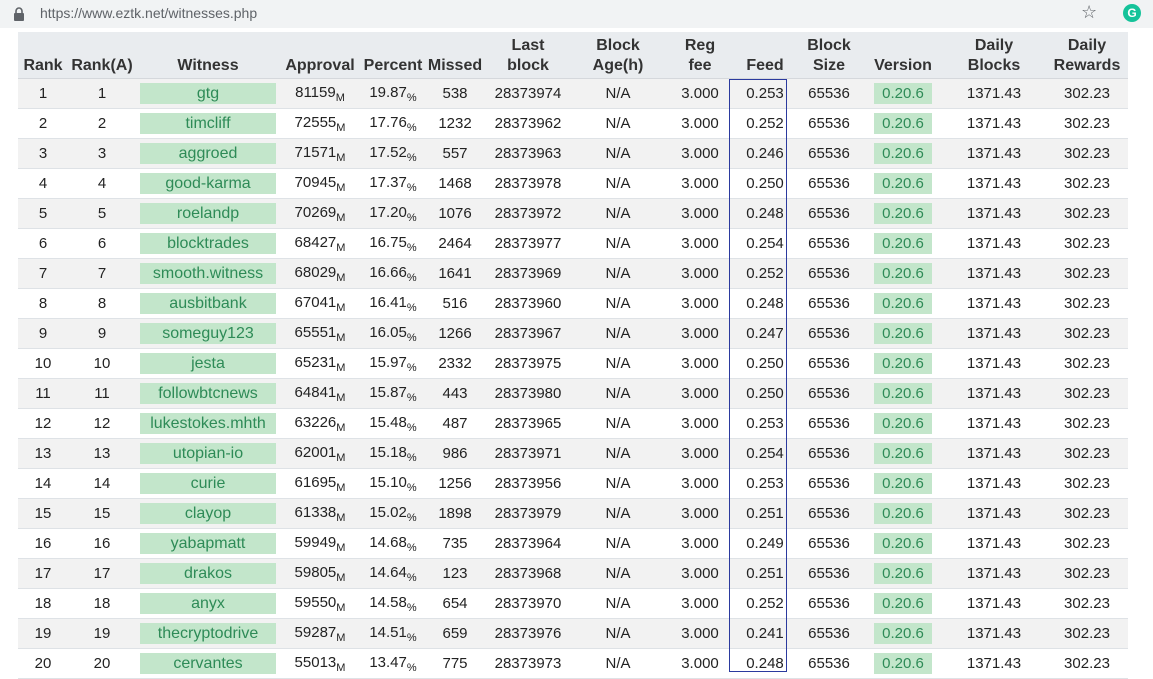 Image resolution: width=1153 pixels, height=679 pixels. Describe the element at coordinates (829, 55) in the screenshot. I see `column-header-block-size: Block Size` at that location.